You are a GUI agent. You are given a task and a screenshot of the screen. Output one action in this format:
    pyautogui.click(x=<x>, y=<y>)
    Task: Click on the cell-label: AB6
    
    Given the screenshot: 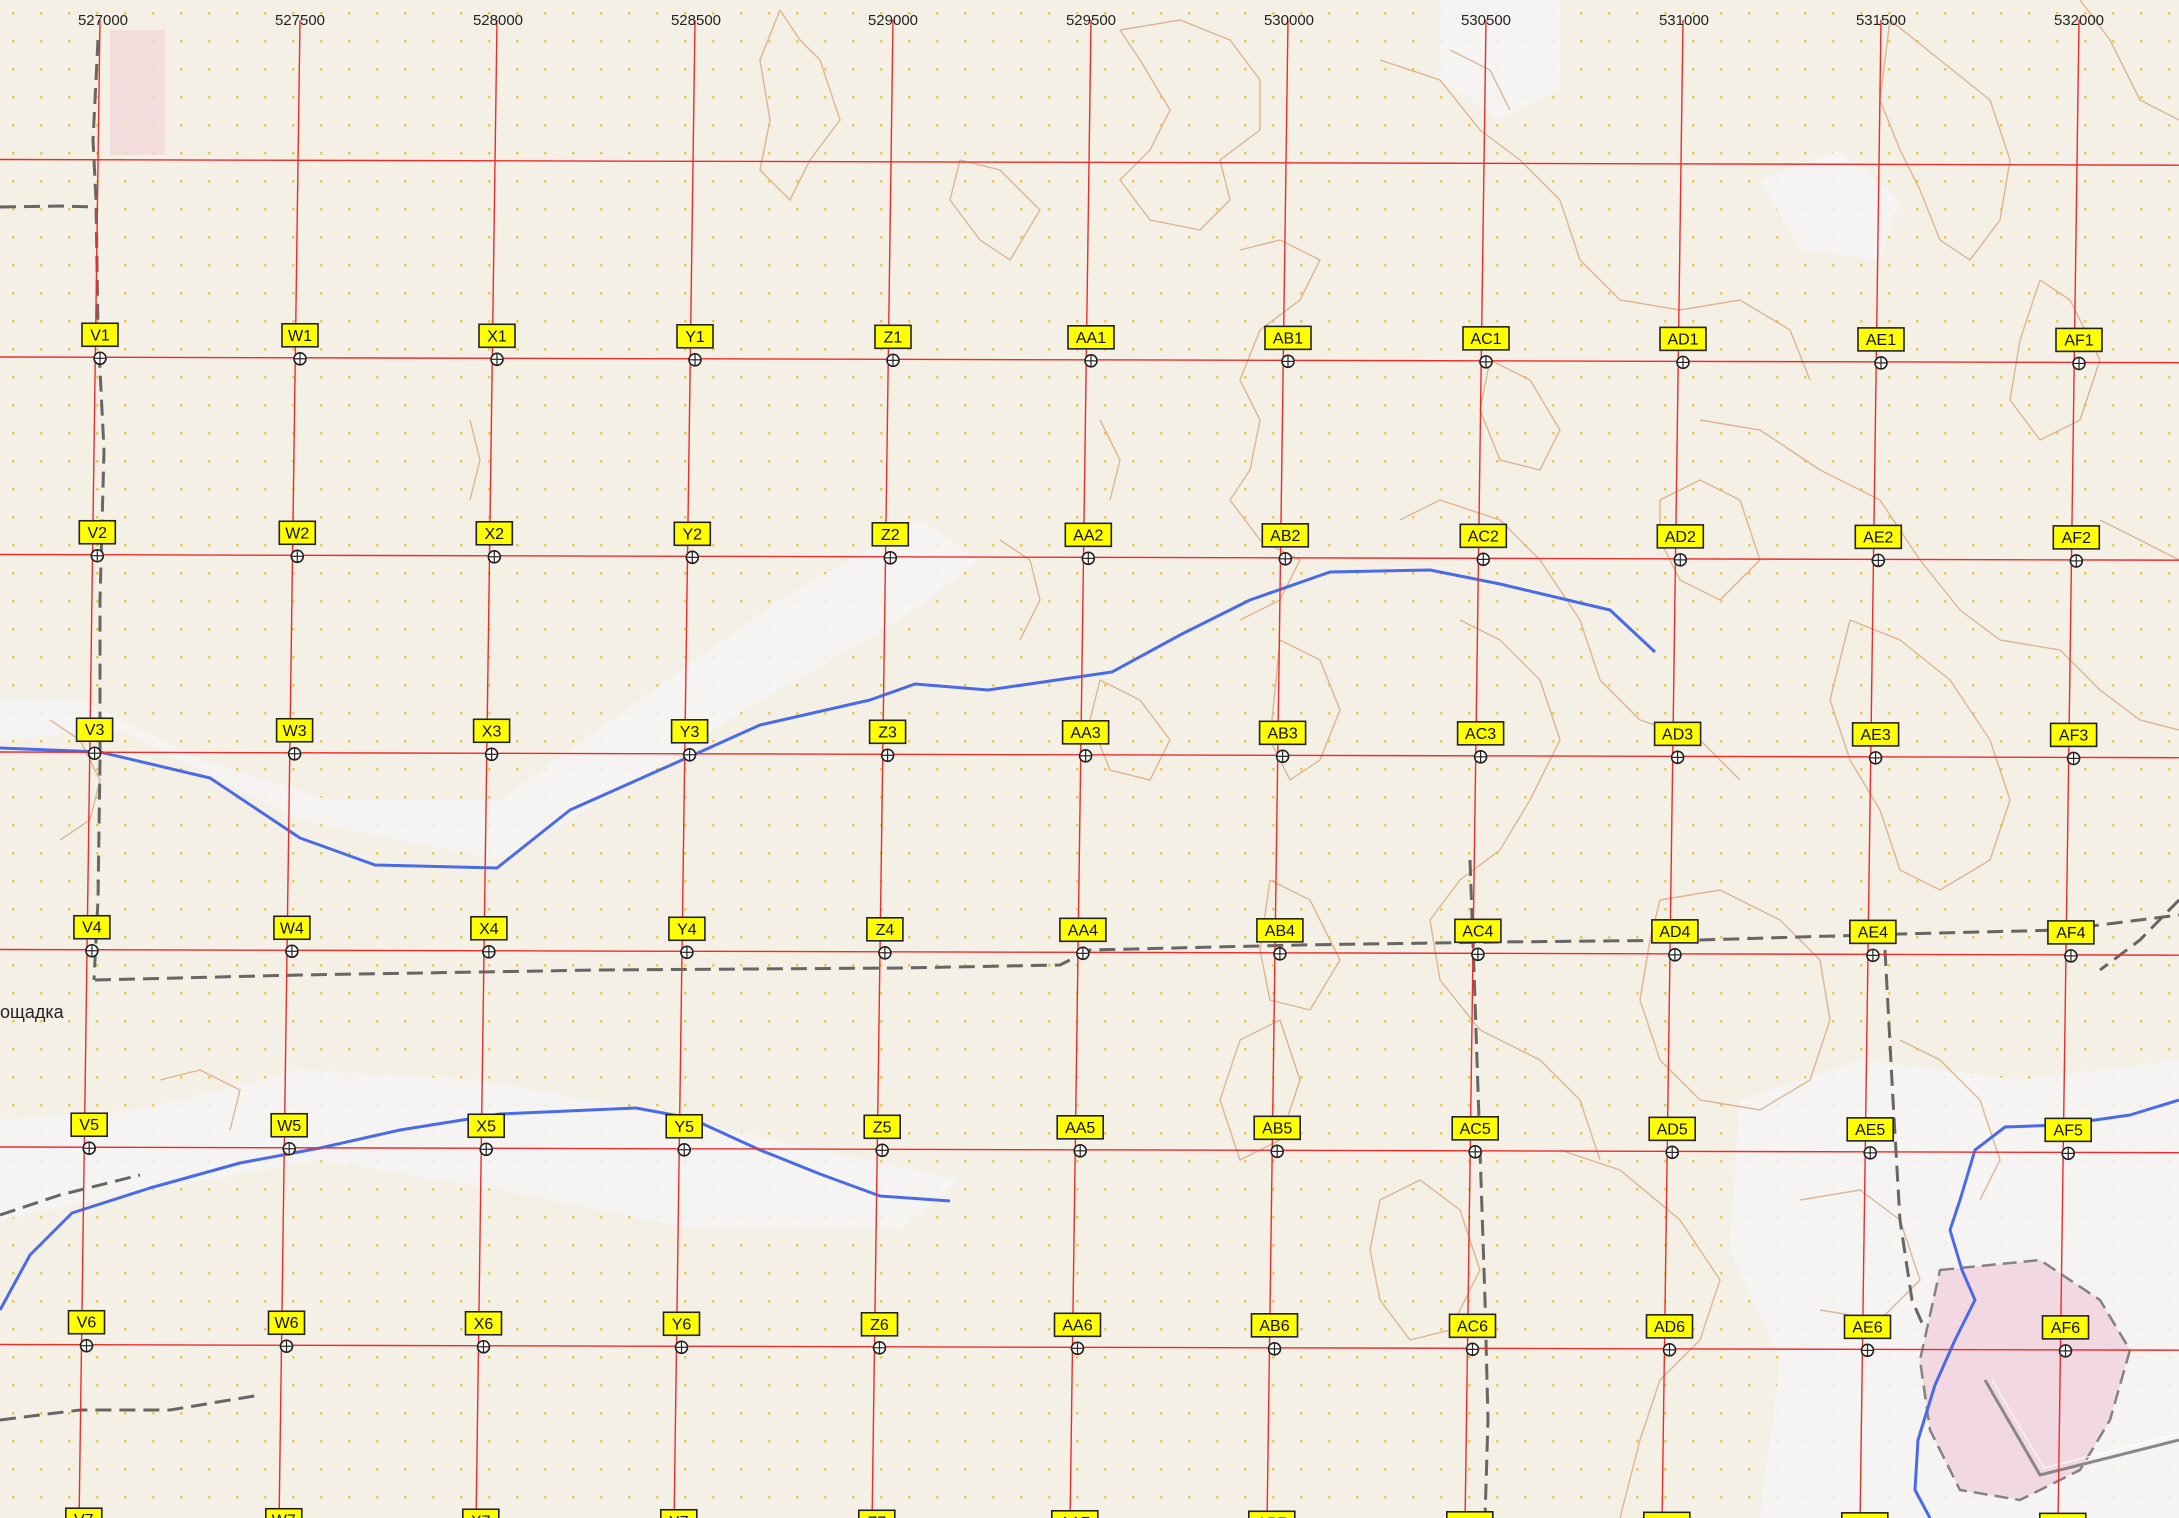 What is the action you would take?
    pyautogui.click(x=1274, y=1325)
    